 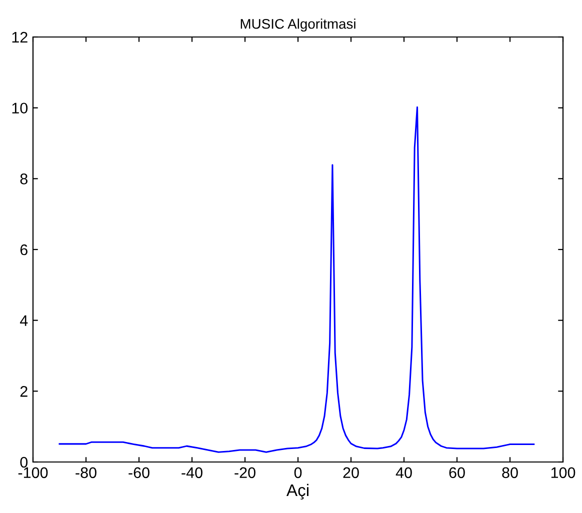 What do you see at coordinates (510, 472) in the screenshot?
I see `x-tick-label: 80` at bounding box center [510, 472].